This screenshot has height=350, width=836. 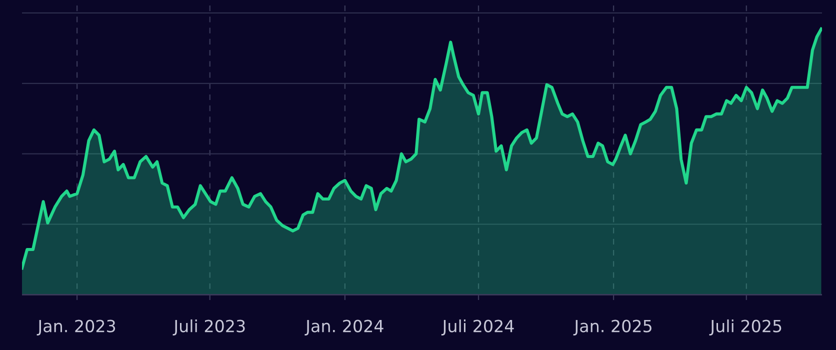 What do you see at coordinates (745, 327) in the screenshot?
I see `x-tick-label: Juli 2025` at bounding box center [745, 327].